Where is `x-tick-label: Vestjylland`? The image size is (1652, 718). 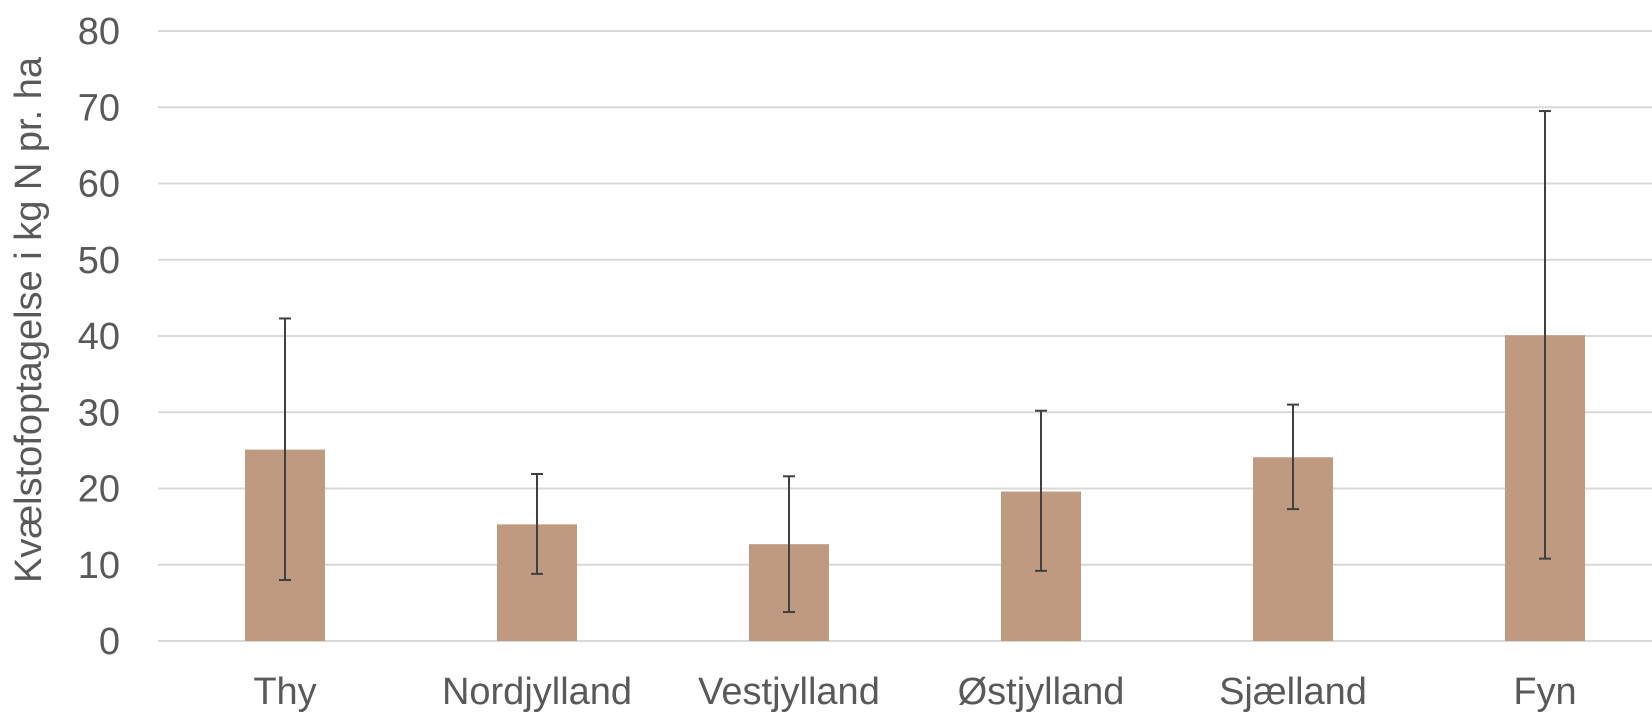
x-tick-label: Vestjylland is located at coordinates (789, 692).